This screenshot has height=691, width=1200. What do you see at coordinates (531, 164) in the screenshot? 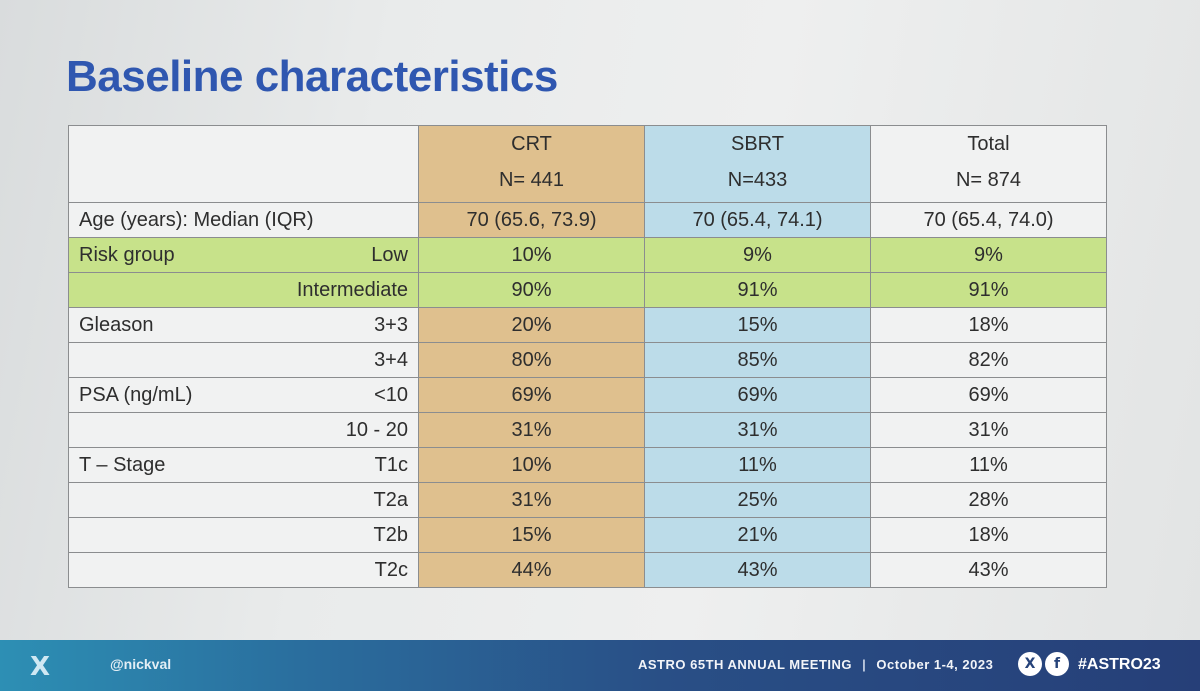
I see `header-crt: CRT N= 441` at bounding box center [531, 164].